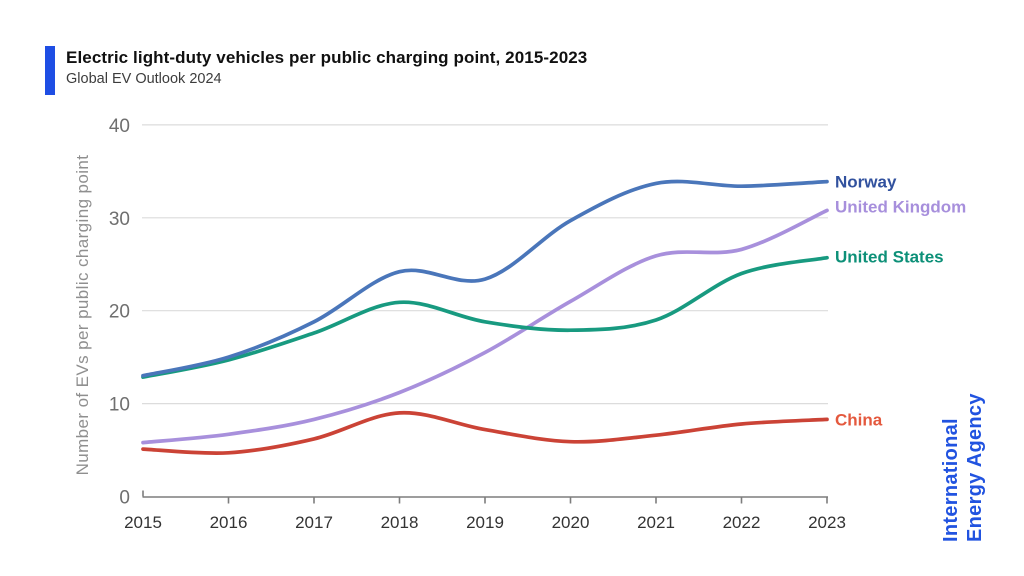 The width and height of the screenshot is (1024, 576). What do you see at coordinates (866, 182) in the screenshot?
I see `series-label-norway: Norway` at bounding box center [866, 182].